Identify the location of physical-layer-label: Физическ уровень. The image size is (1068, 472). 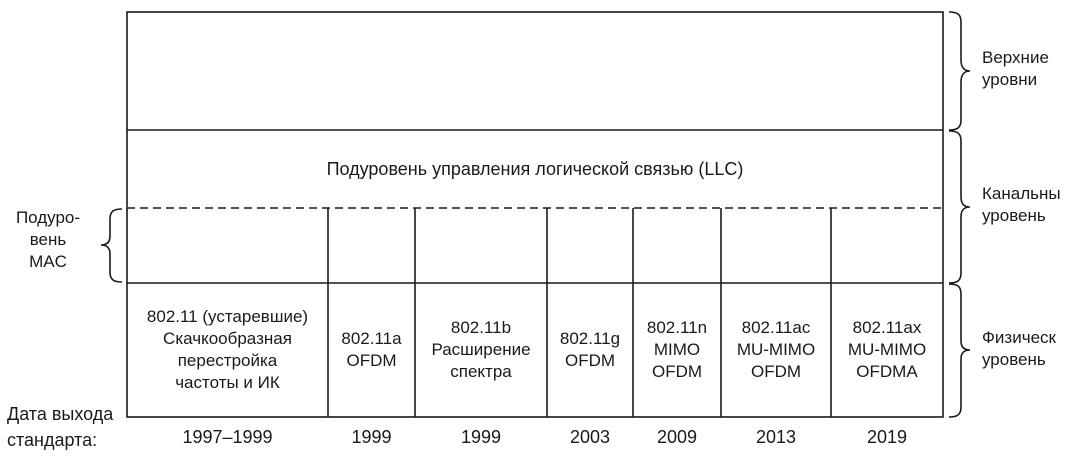
(1019, 348).